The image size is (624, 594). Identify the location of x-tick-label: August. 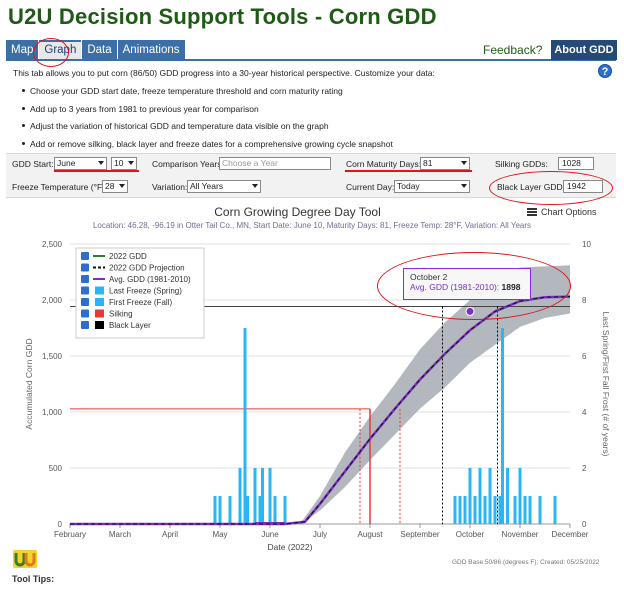
(371, 534).